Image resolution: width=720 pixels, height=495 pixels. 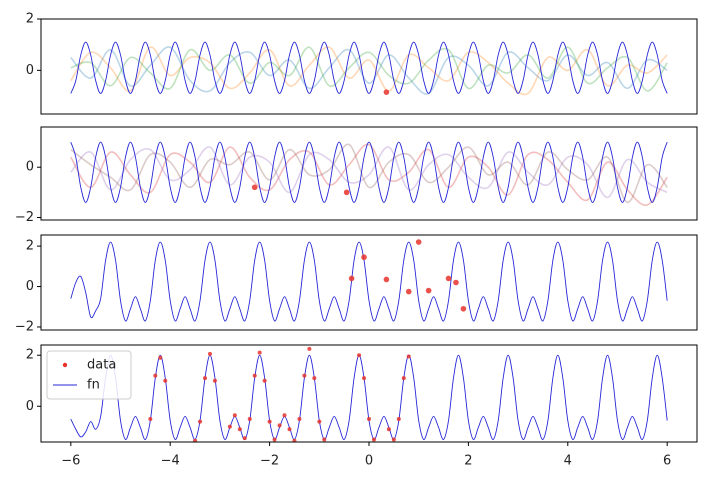 I want to click on x-tick-label: −2, so click(x=269, y=461).